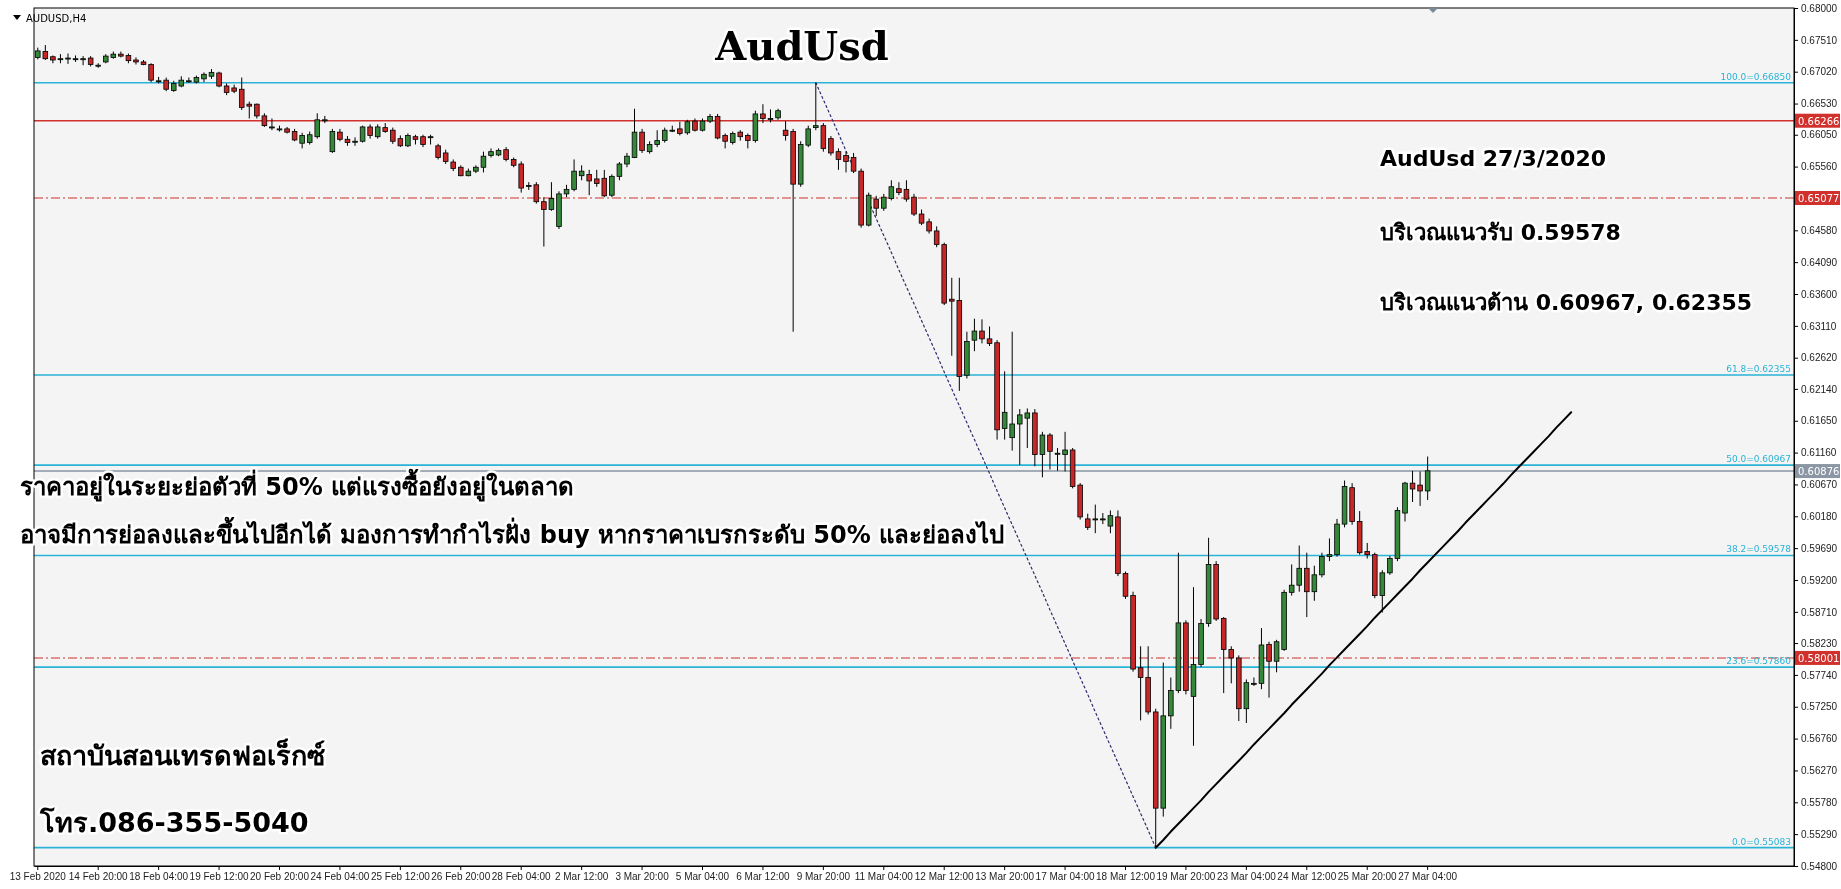  I want to click on x-tick-label: 13 Feb 2020, so click(38, 877).